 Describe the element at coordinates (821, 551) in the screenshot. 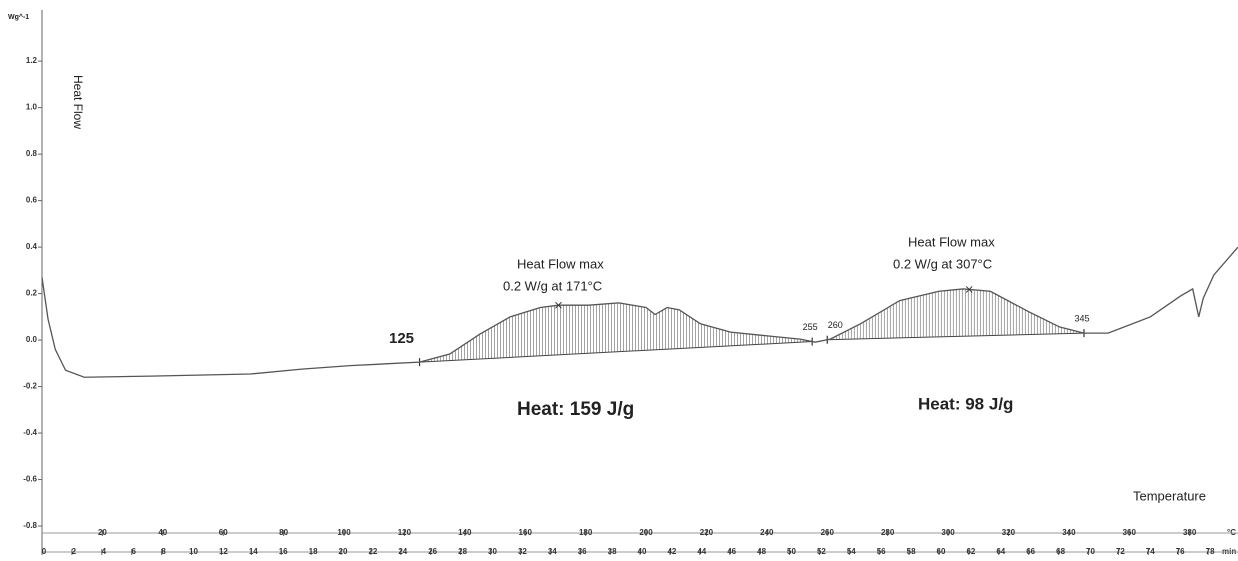

I see `time-tick-label: 52` at that location.